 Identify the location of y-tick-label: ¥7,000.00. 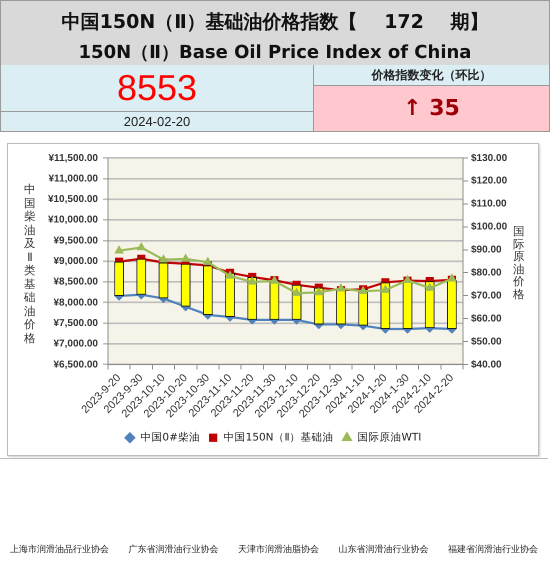
(76, 344).